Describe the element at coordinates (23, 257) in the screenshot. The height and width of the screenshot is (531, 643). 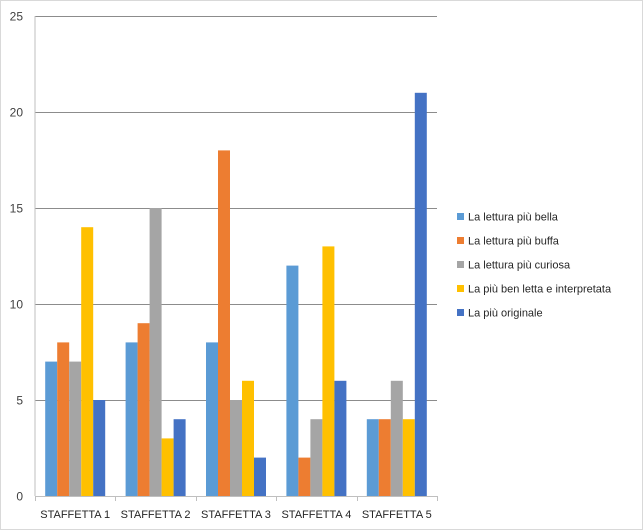
I see `y-axis: 0 5 10 15 20 25` at that location.